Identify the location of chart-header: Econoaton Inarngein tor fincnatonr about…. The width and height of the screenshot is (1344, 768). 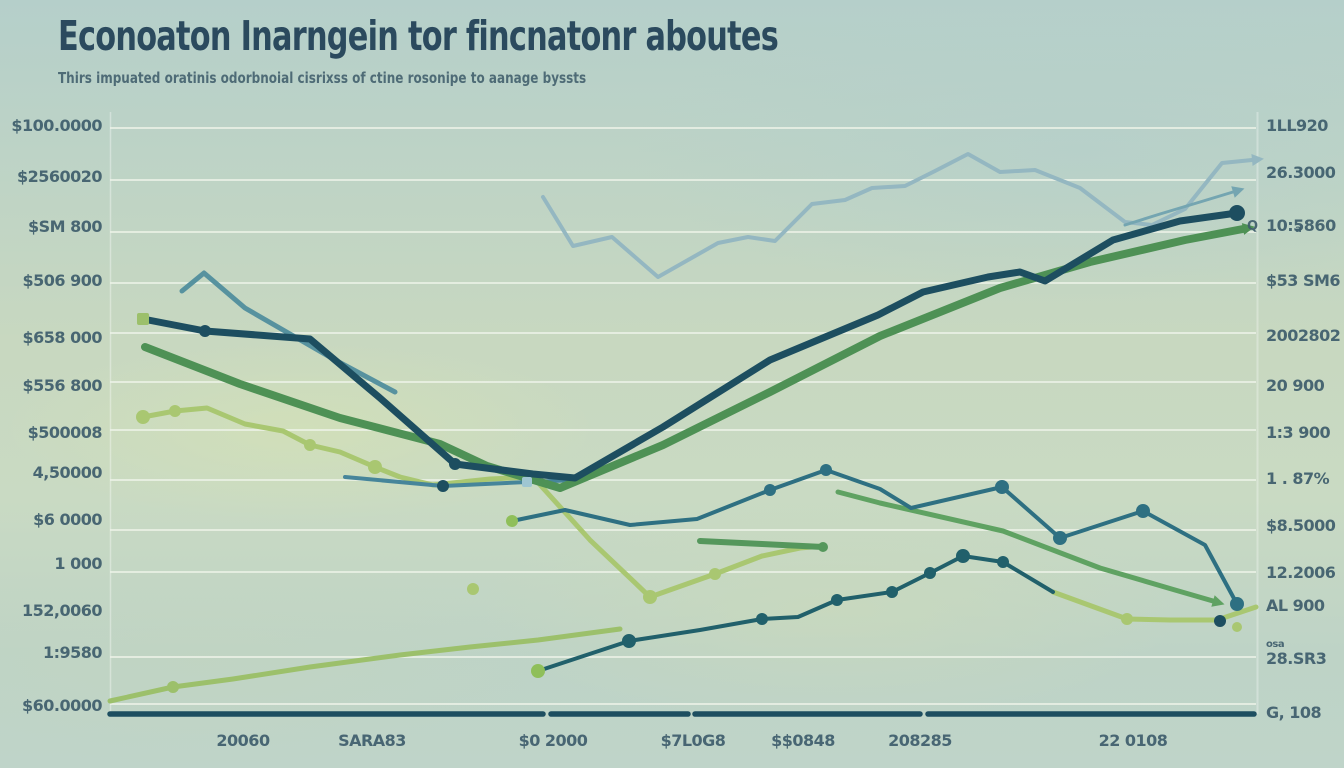
(544, 49).